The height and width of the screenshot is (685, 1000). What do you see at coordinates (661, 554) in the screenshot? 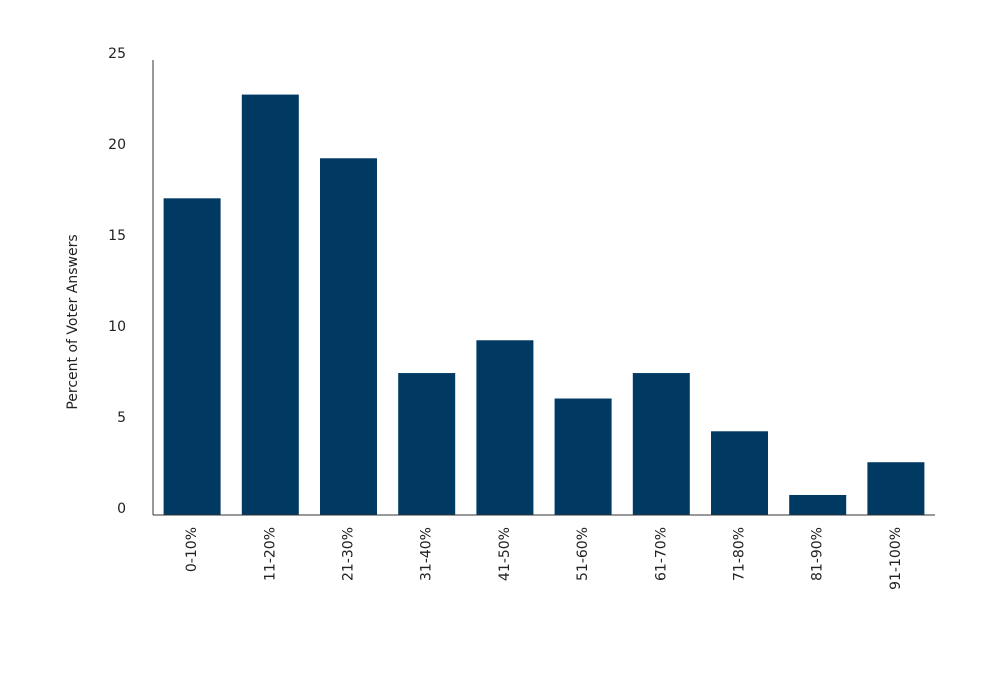
I see `x-tick-label: 61-70%` at bounding box center [661, 554].